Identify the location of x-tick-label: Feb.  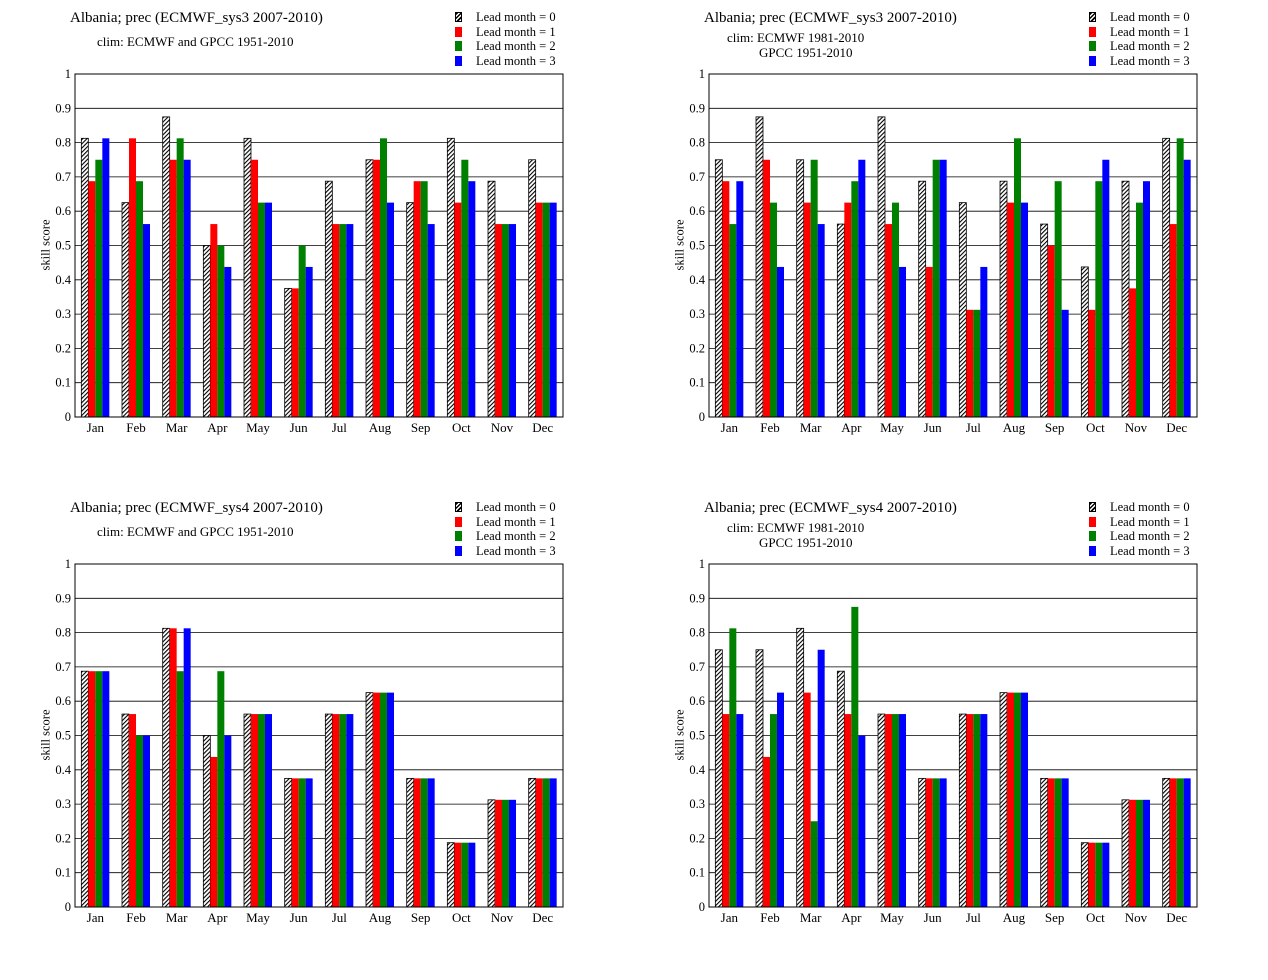
(770, 917).